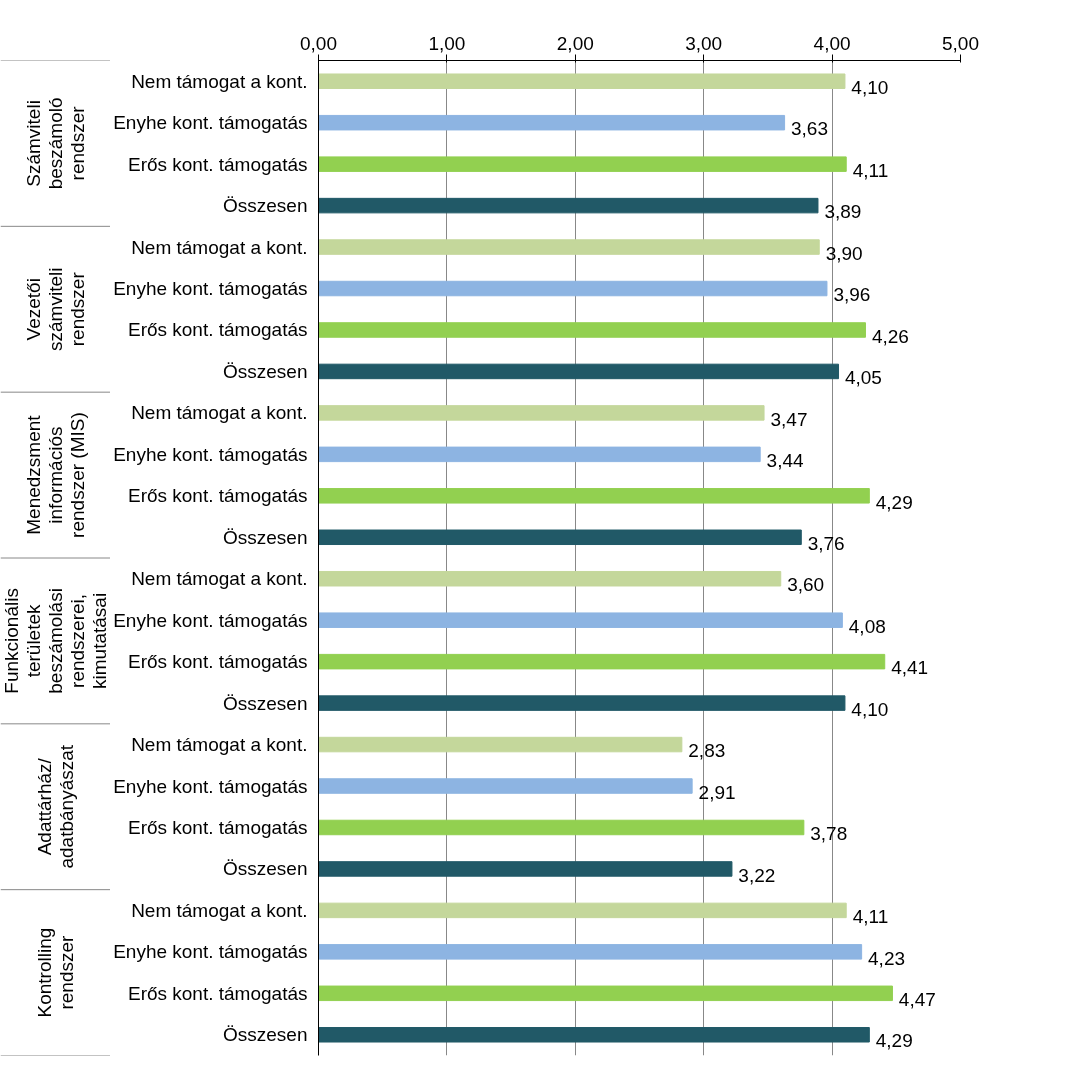 The height and width of the screenshot is (1084, 1074). What do you see at coordinates (910, 668) in the screenshot?
I see `data-label: 4,41` at bounding box center [910, 668].